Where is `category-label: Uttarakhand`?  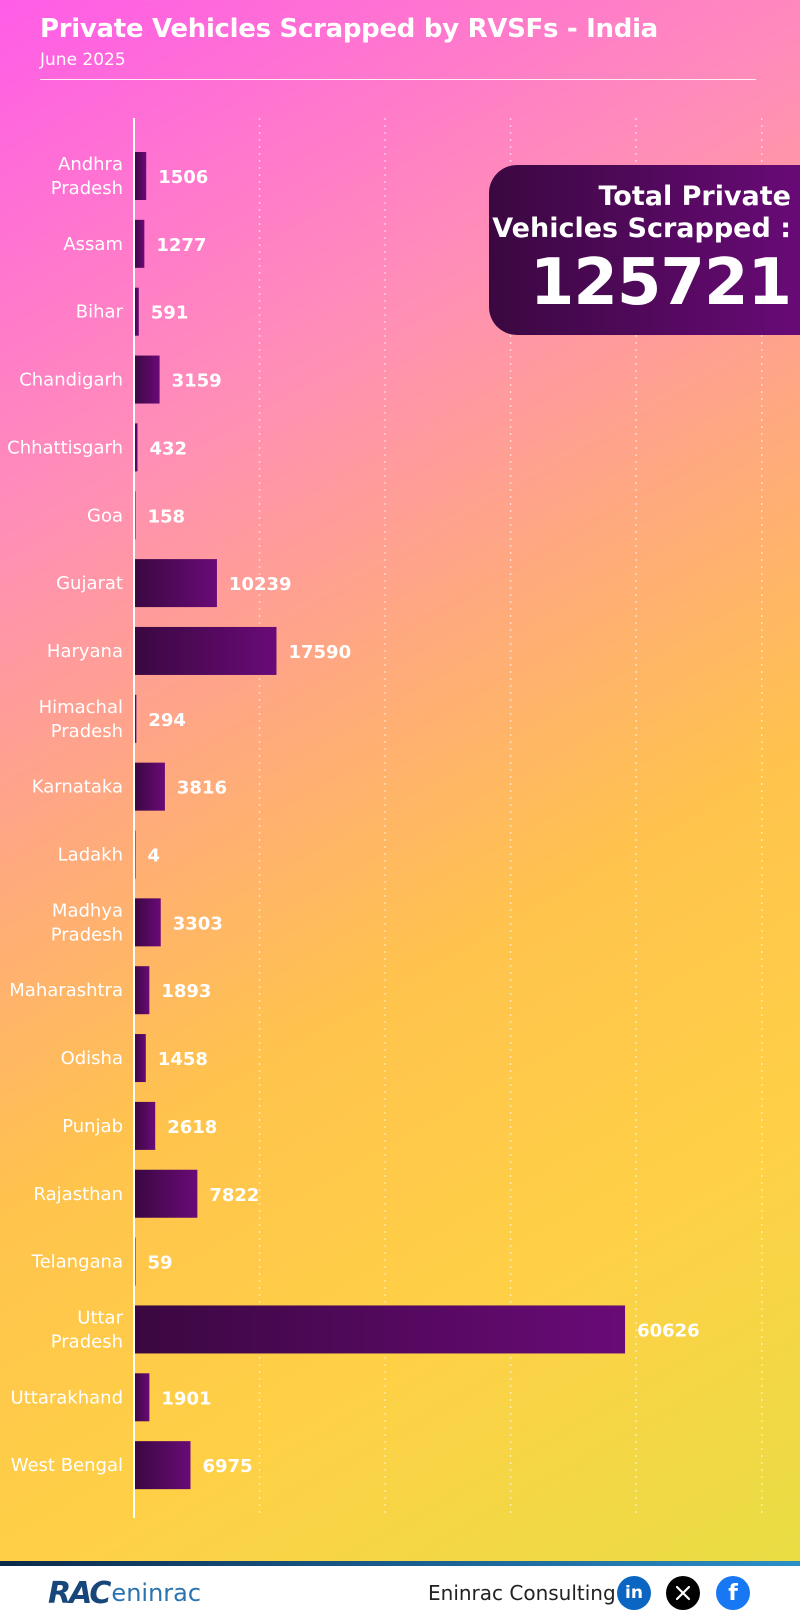
category-label: Uttarakhand is located at coordinates (67, 1397).